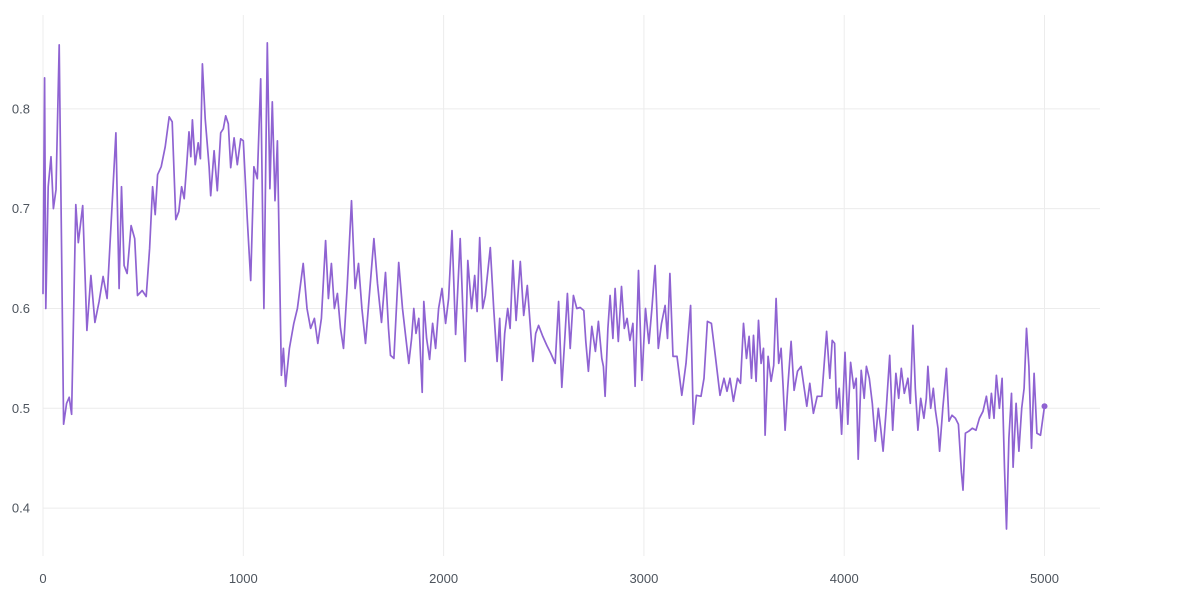 This screenshot has height=600, width=1200. What do you see at coordinates (21, 408) in the screenshot?
I see `y-tick-label: 0.5` at bounding box center [21, 408].